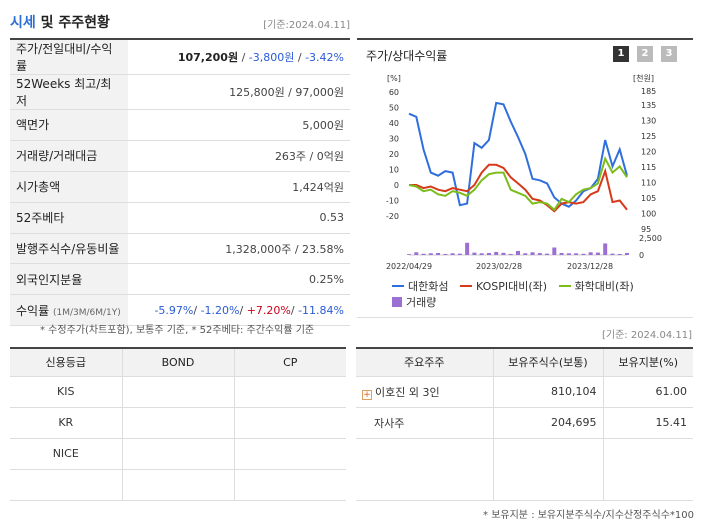 The width and height of the screenshot is (702, 525). What do you see at coordinates (392, 216) in the screenshot?
I see `y-tick-left: -20` at bounding box center [392, 216].